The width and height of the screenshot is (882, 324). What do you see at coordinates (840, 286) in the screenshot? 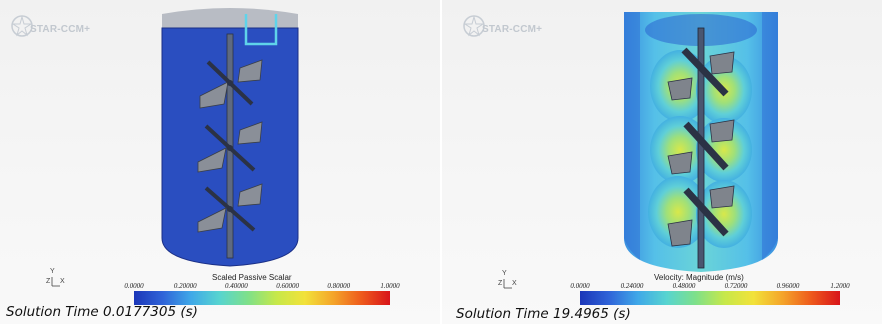
I see `colorbar-tick-label: 1.2000` at bounding box center [840, 286].